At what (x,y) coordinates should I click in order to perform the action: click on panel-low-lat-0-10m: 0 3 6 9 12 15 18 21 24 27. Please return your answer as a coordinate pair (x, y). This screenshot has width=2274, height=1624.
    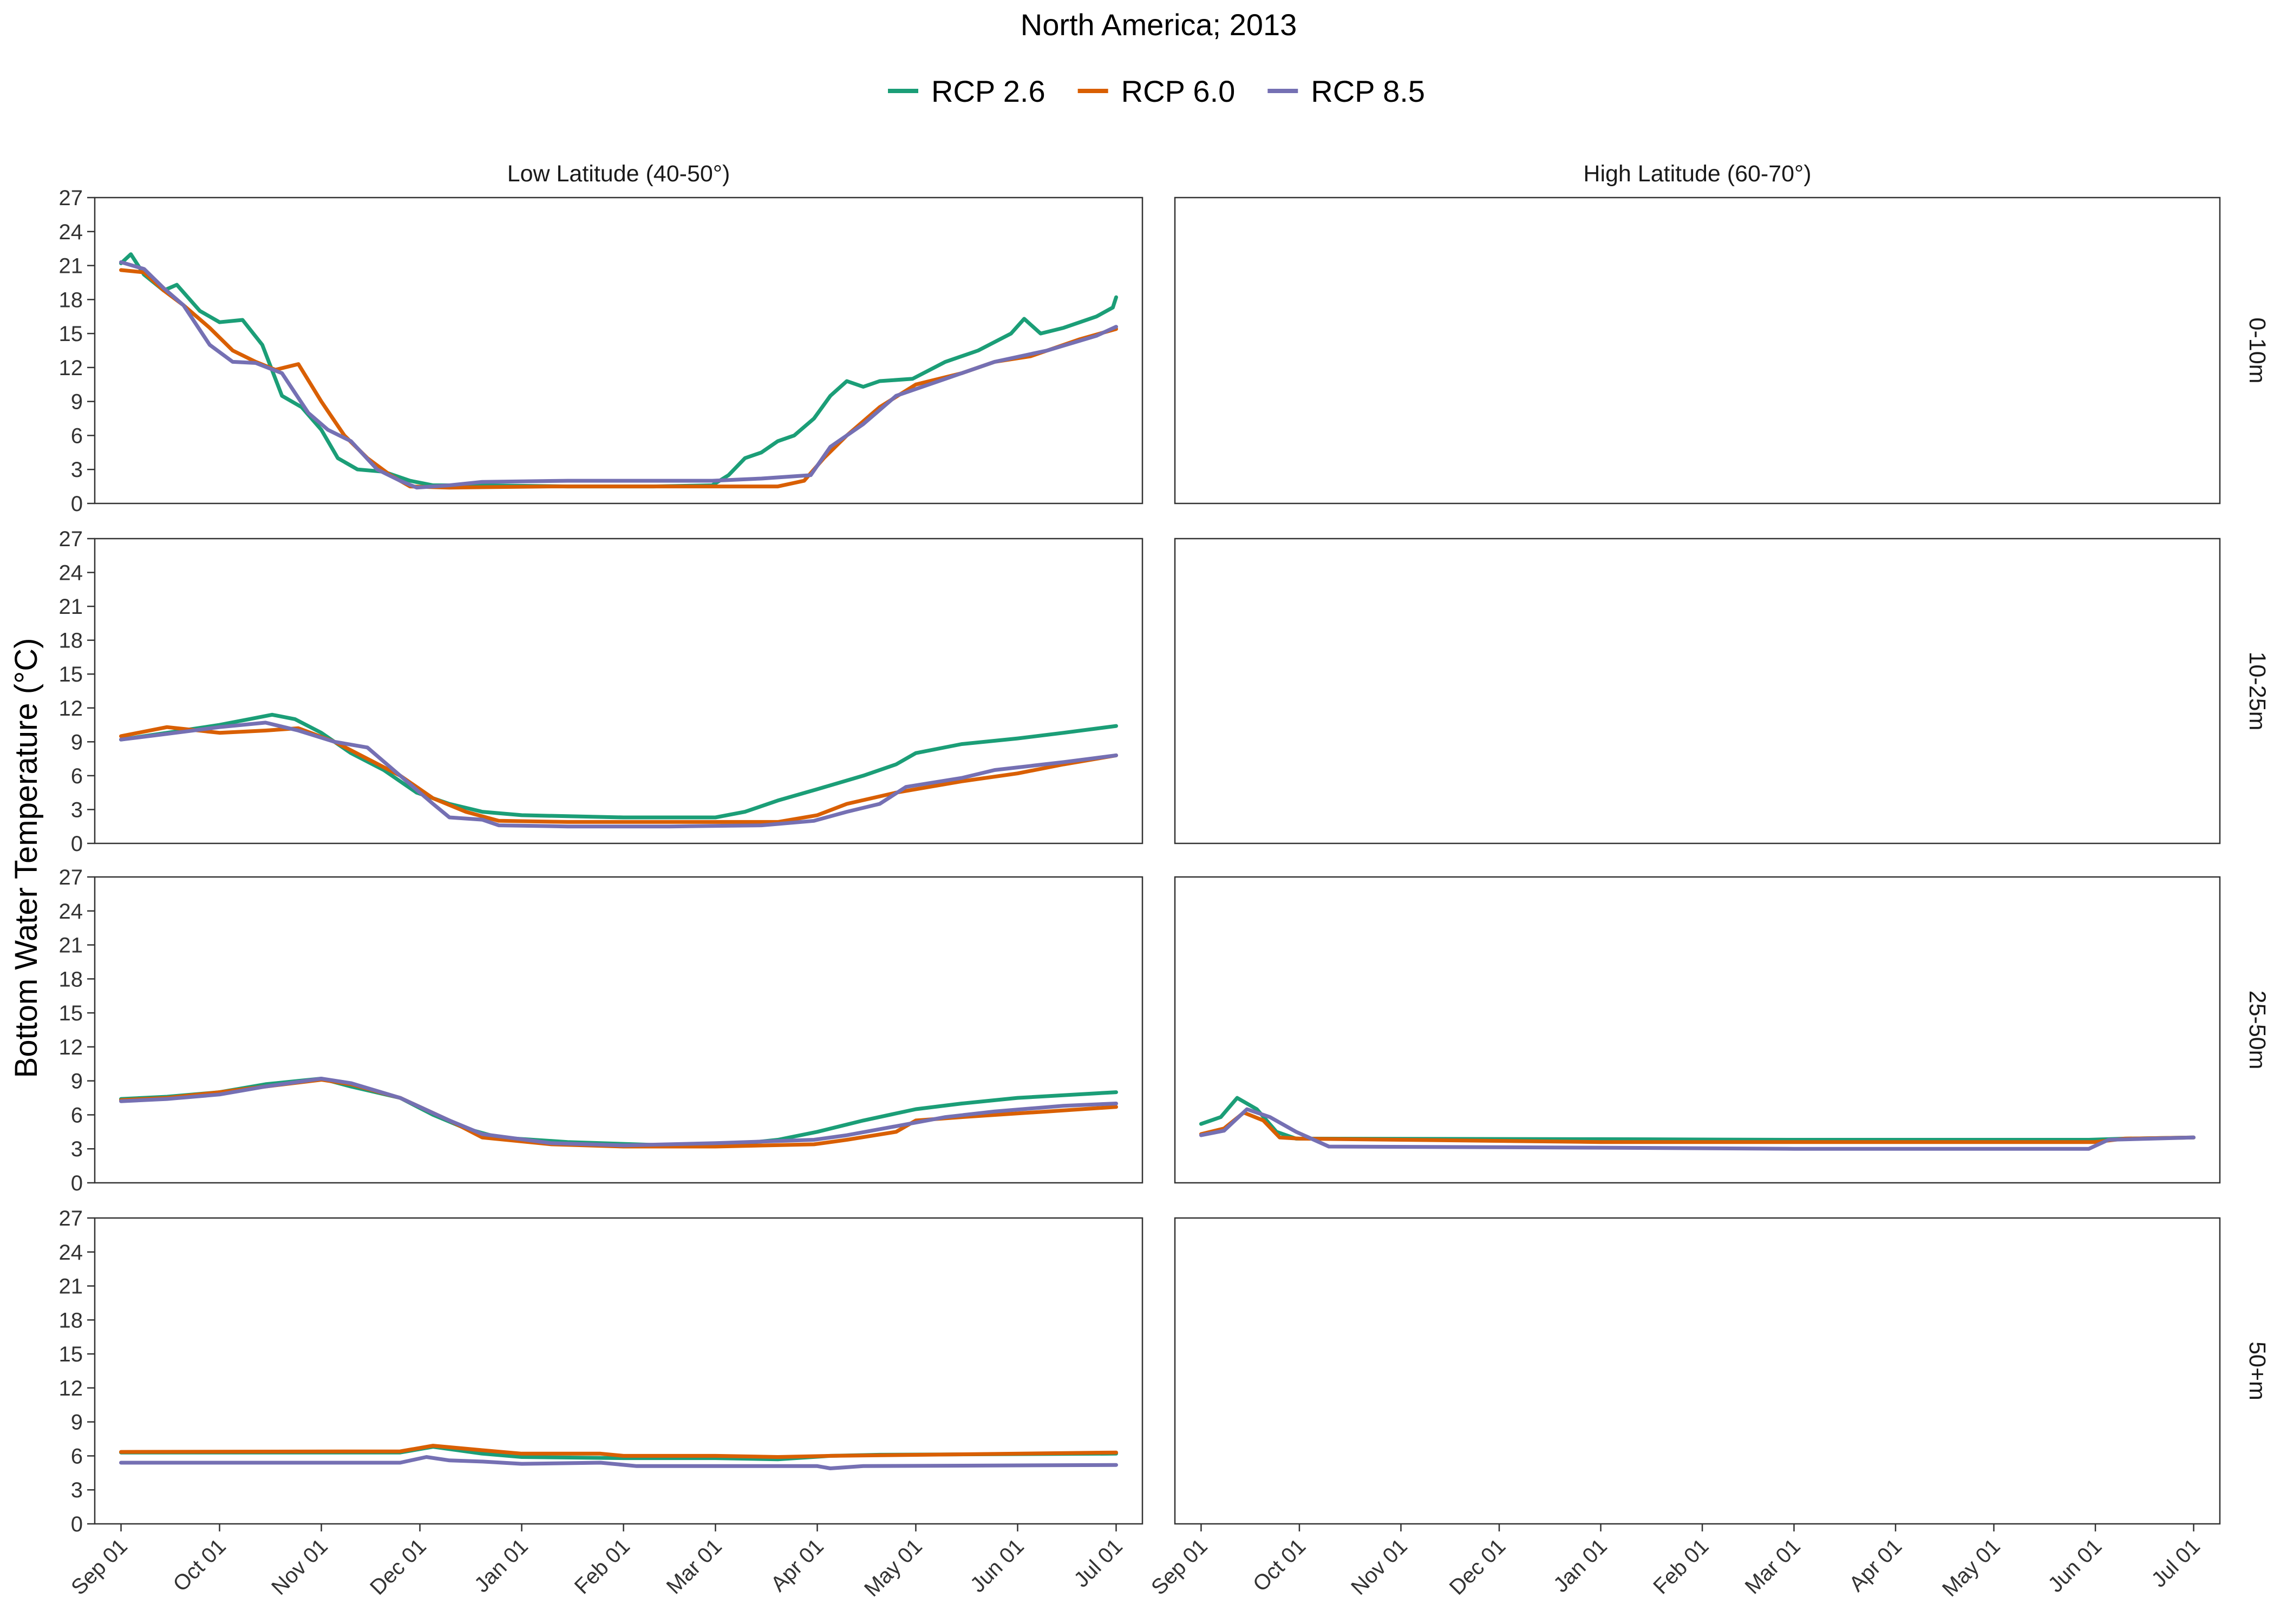
    Looking at the image, I should click on (601, 351).